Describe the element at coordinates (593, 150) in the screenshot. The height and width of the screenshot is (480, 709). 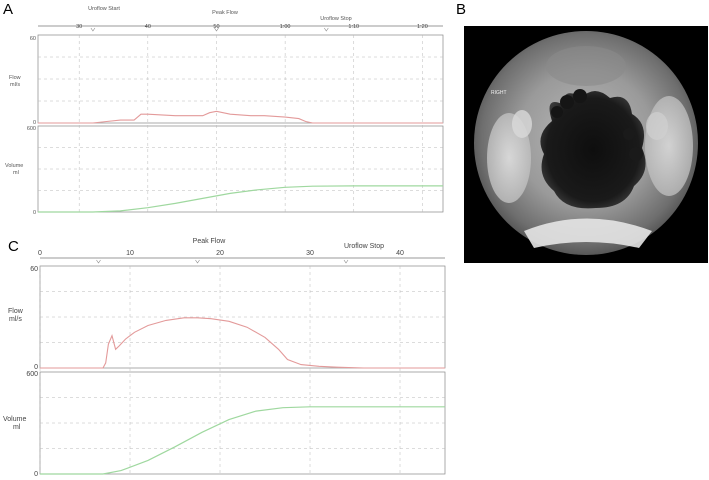
I see `contrast-filled-bladder` at that location.